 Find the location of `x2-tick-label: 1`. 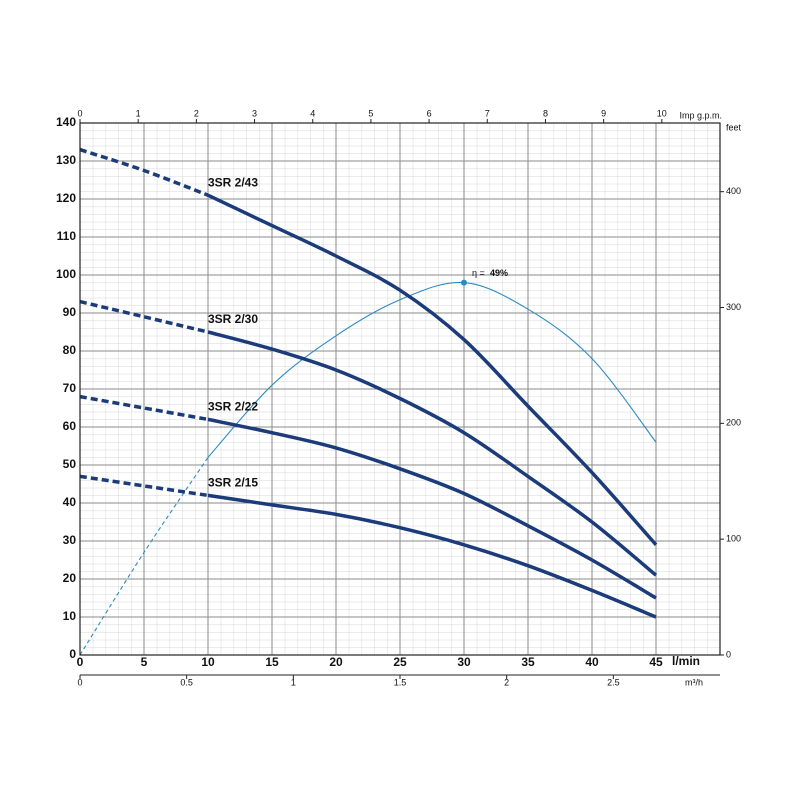

x2-tick-label: 1 is located at coordinates (293, 682).